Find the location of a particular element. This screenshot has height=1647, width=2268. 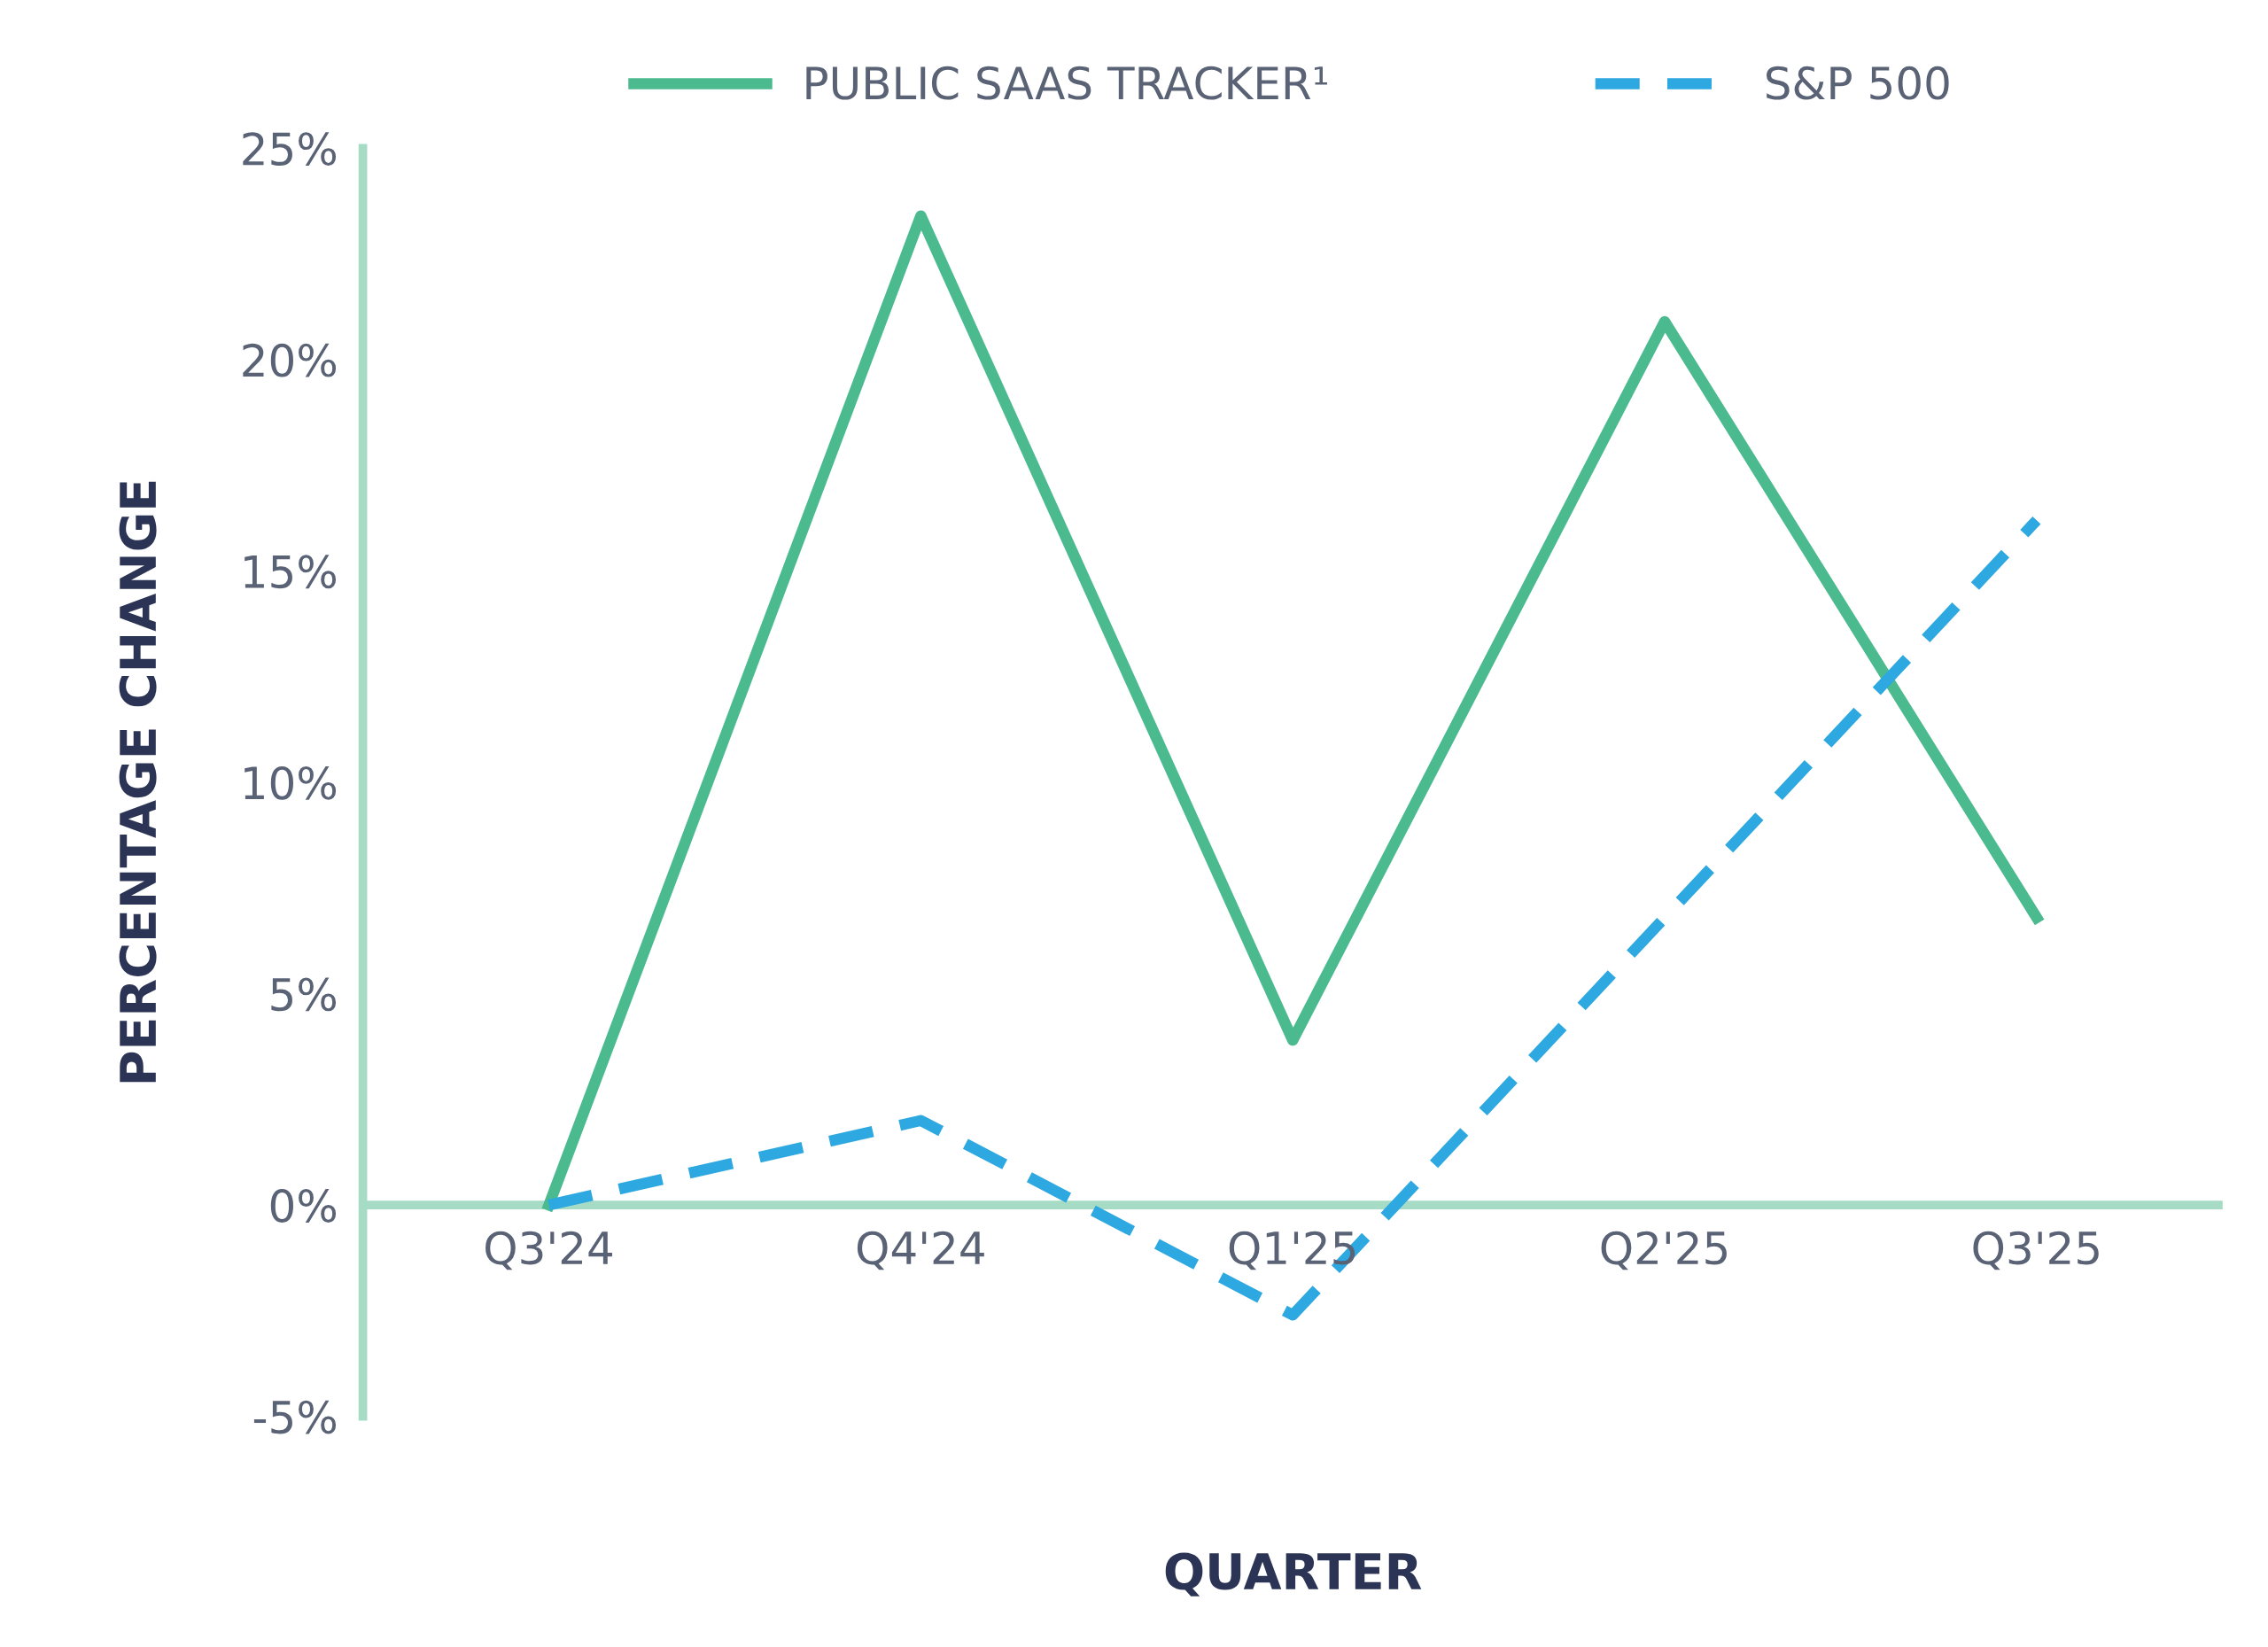

x-tick-label: Q2'25 is located at coordinates (1664, 1250).